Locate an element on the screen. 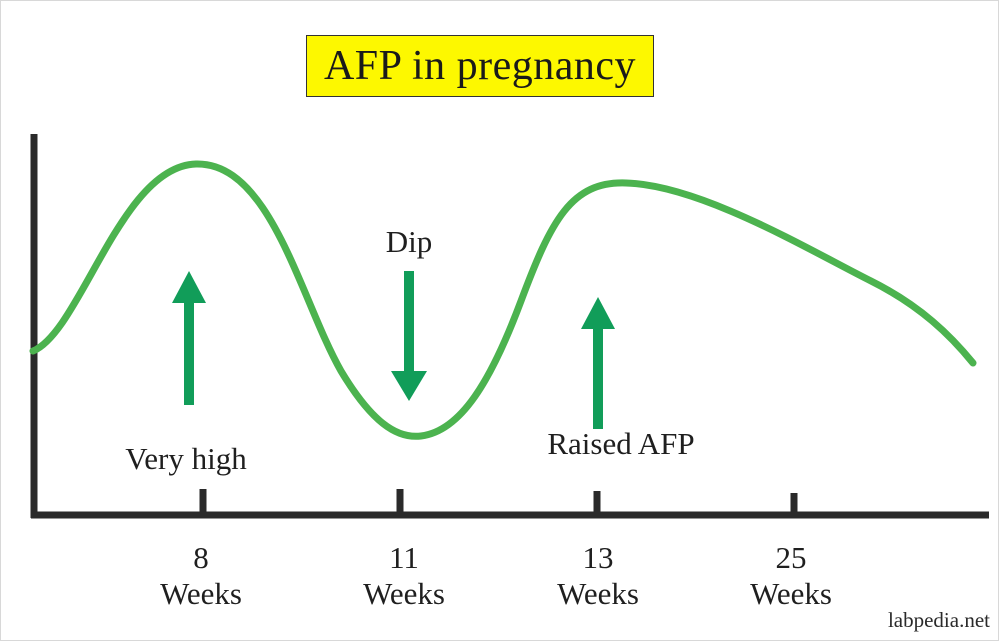  dip-arrow is located at coordinates (409, 336).